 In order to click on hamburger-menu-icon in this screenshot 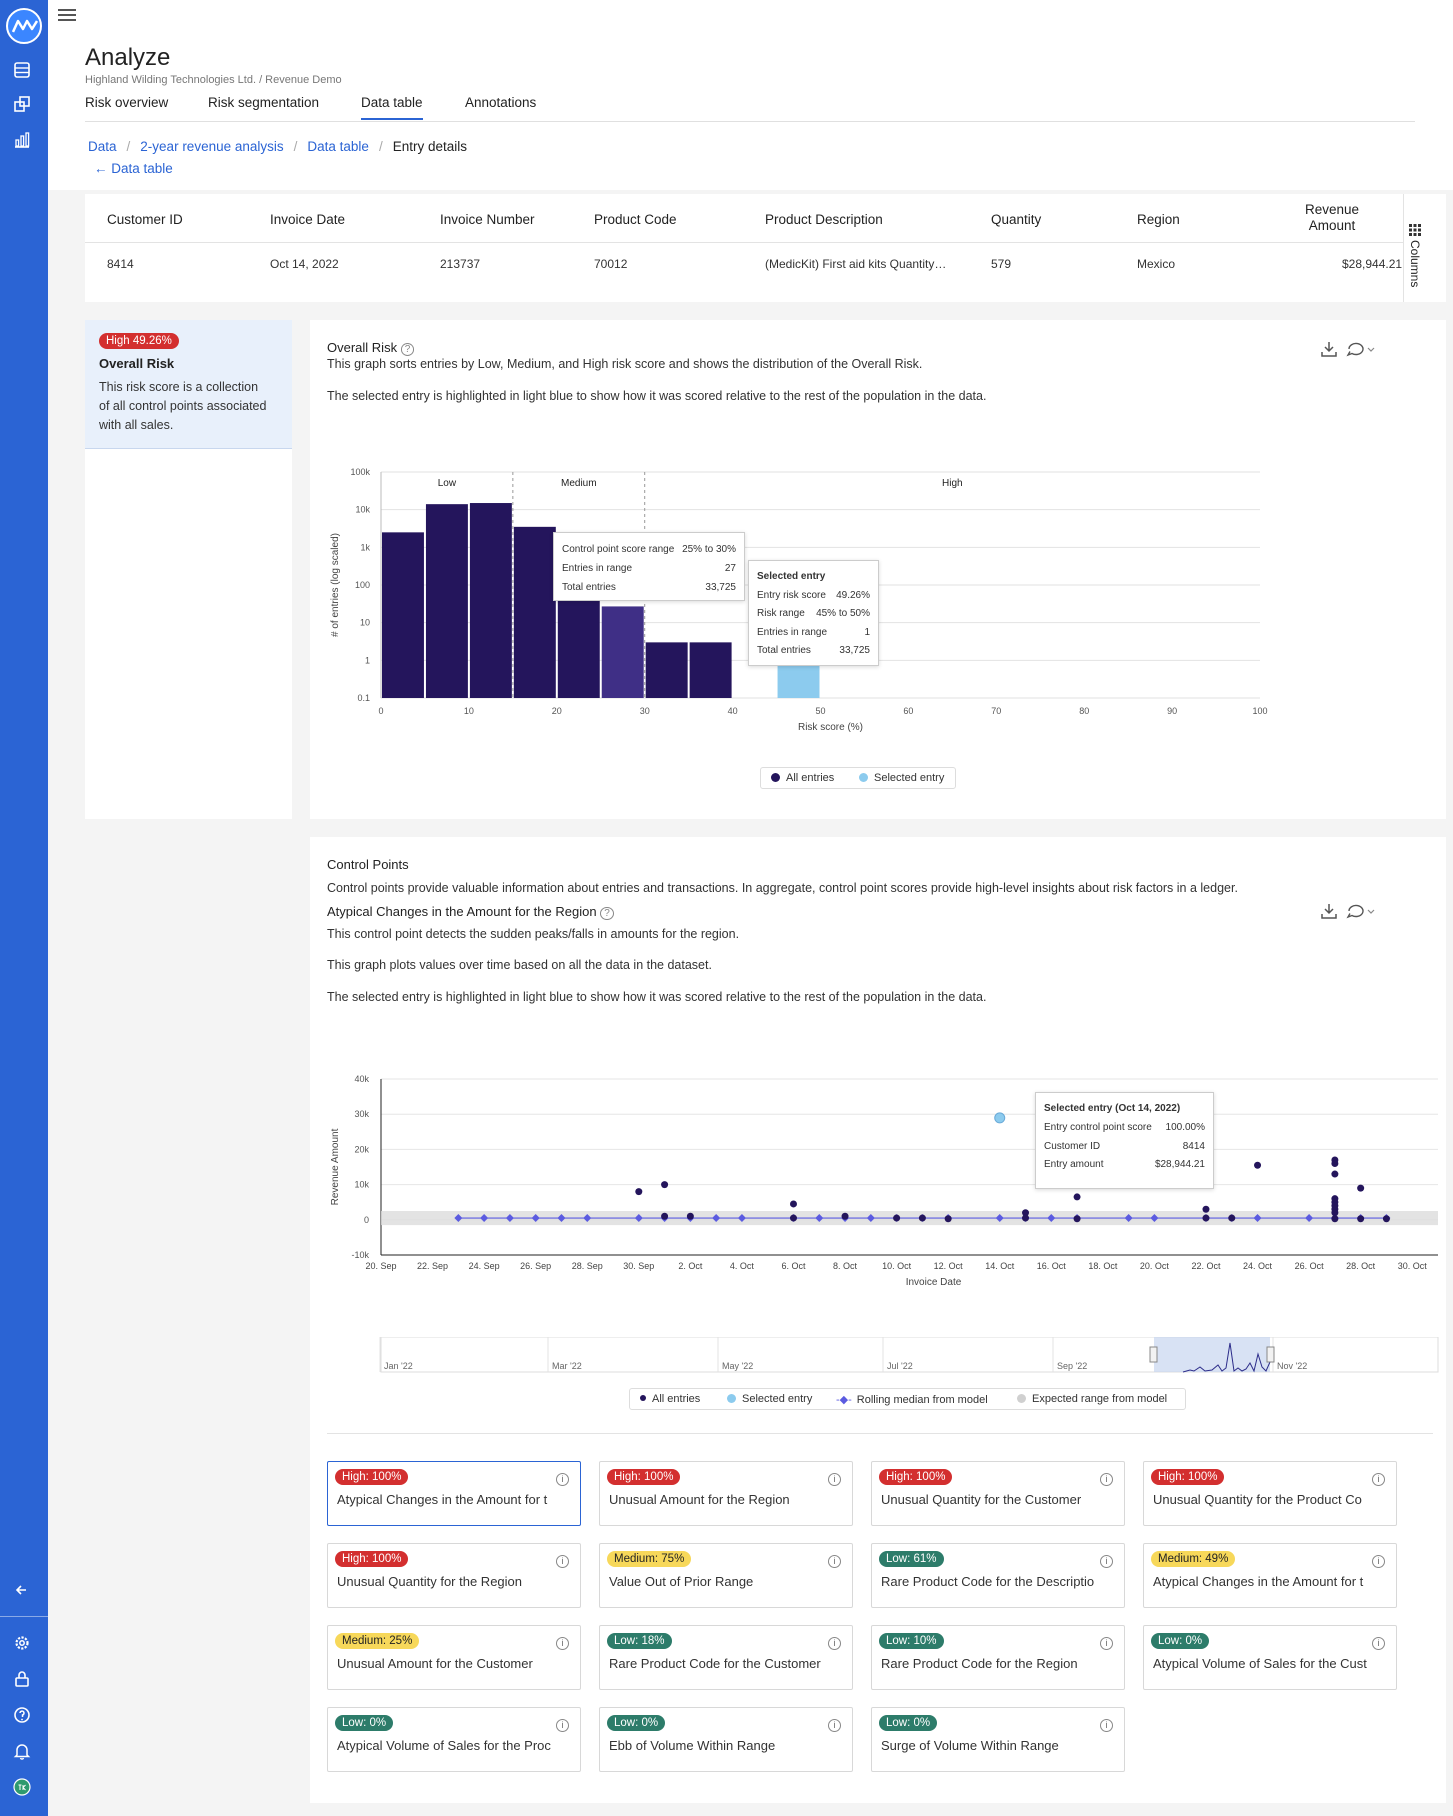, I will do `click(67, 14)`.